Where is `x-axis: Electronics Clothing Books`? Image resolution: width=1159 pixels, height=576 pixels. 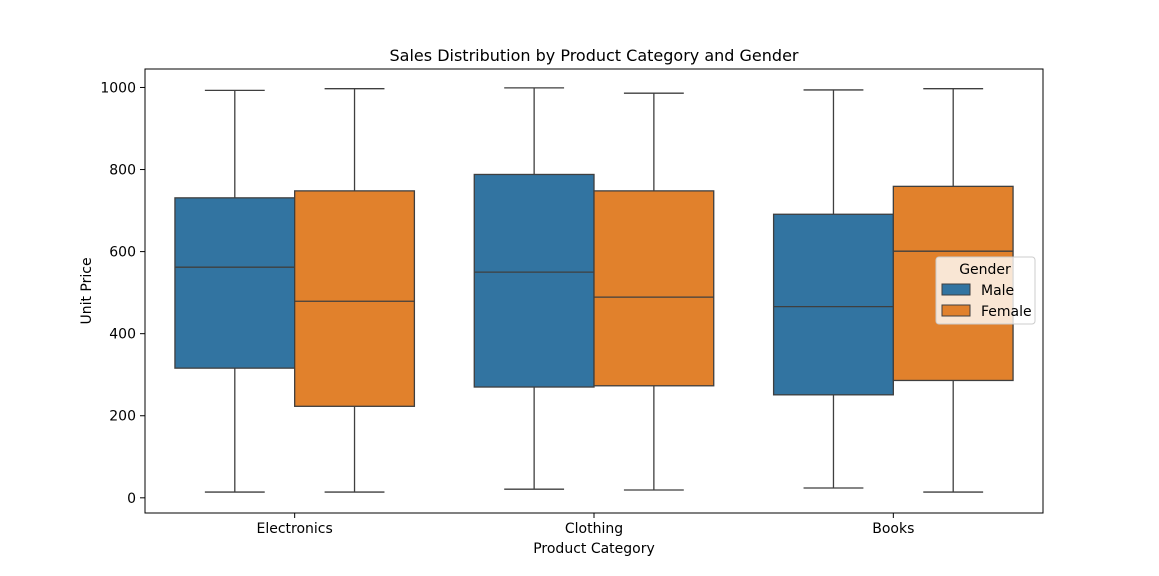
x-axis: Electronics Clothing Books is located at coordinates (585, 525).